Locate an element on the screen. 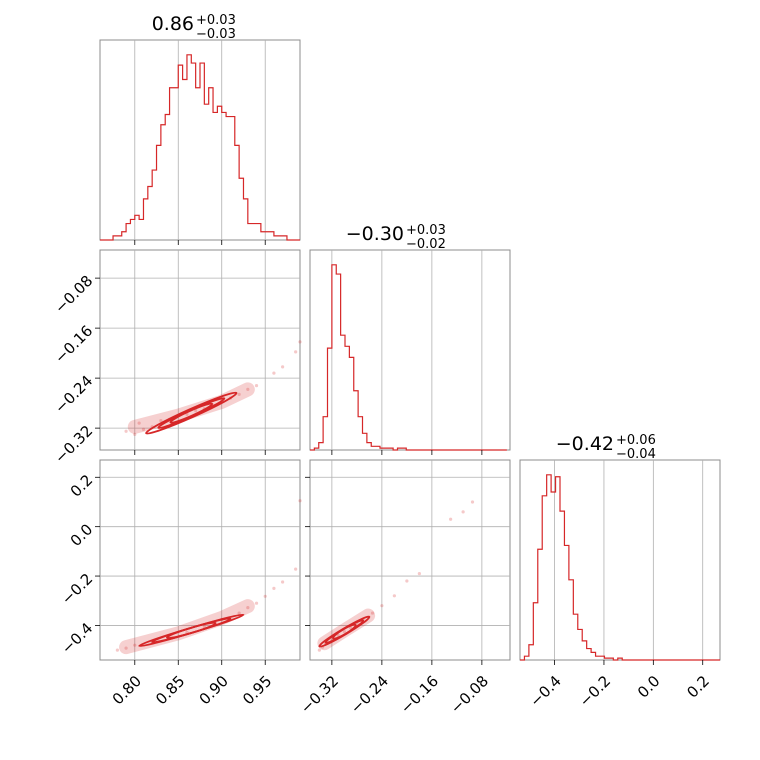  panel-frame-p2-p3 is located at coordinates (410, 560).